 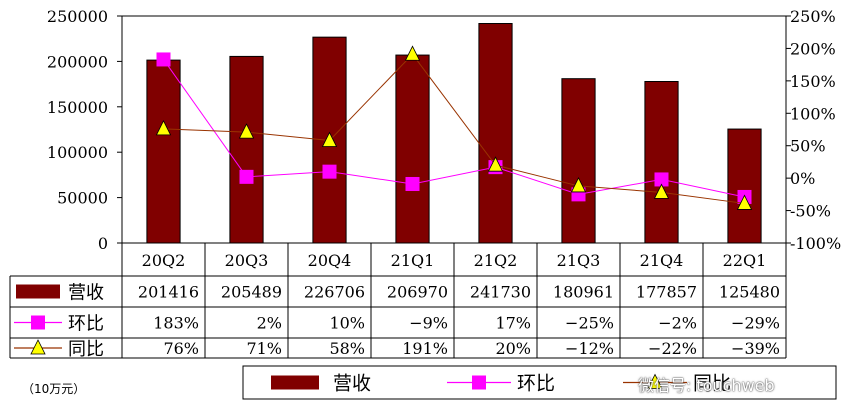 What do you see at coordinates (413, 260) in the screenshot?
I see `category-label: 21Q1` at bounding box center [413, 260].